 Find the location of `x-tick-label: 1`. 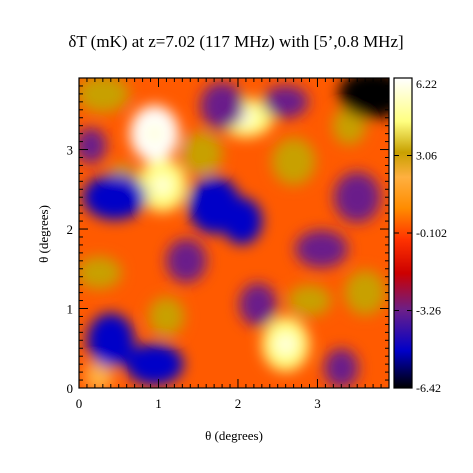

x-tick-label: 1 is located at coordinates (158, 403).